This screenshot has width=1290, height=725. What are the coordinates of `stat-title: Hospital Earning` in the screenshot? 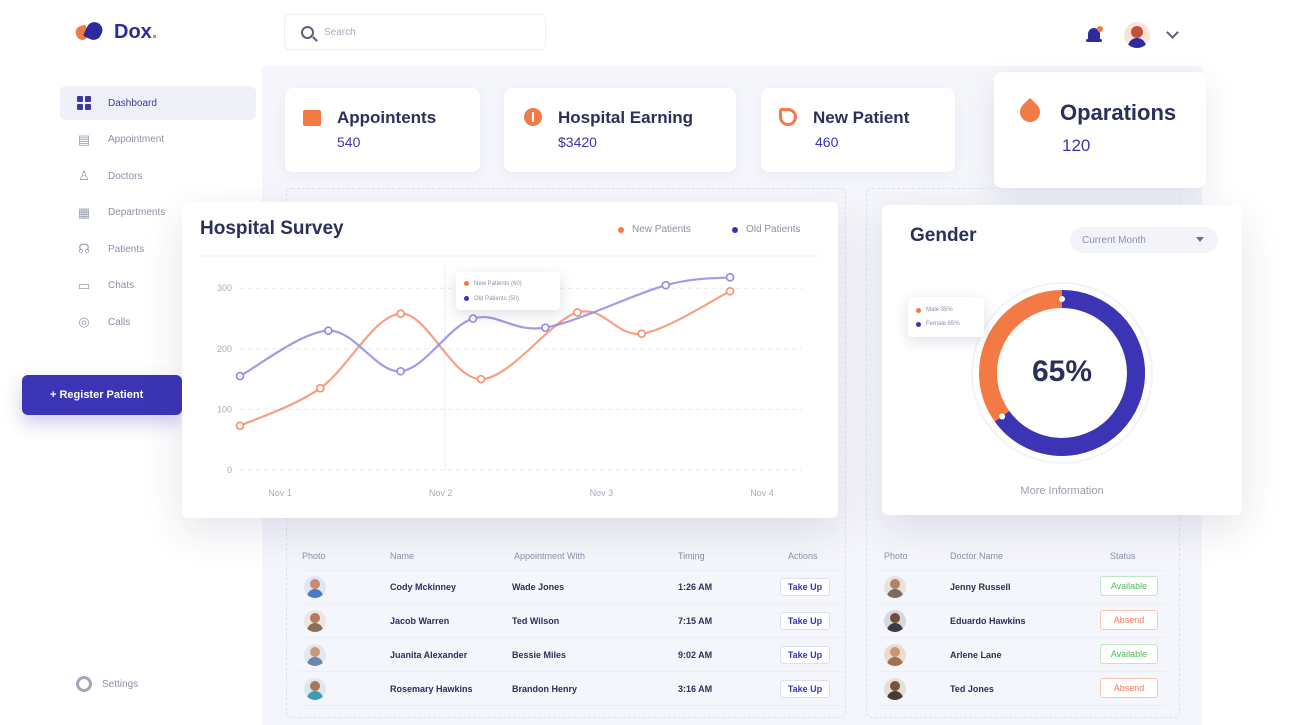 It's located at (626, 117).